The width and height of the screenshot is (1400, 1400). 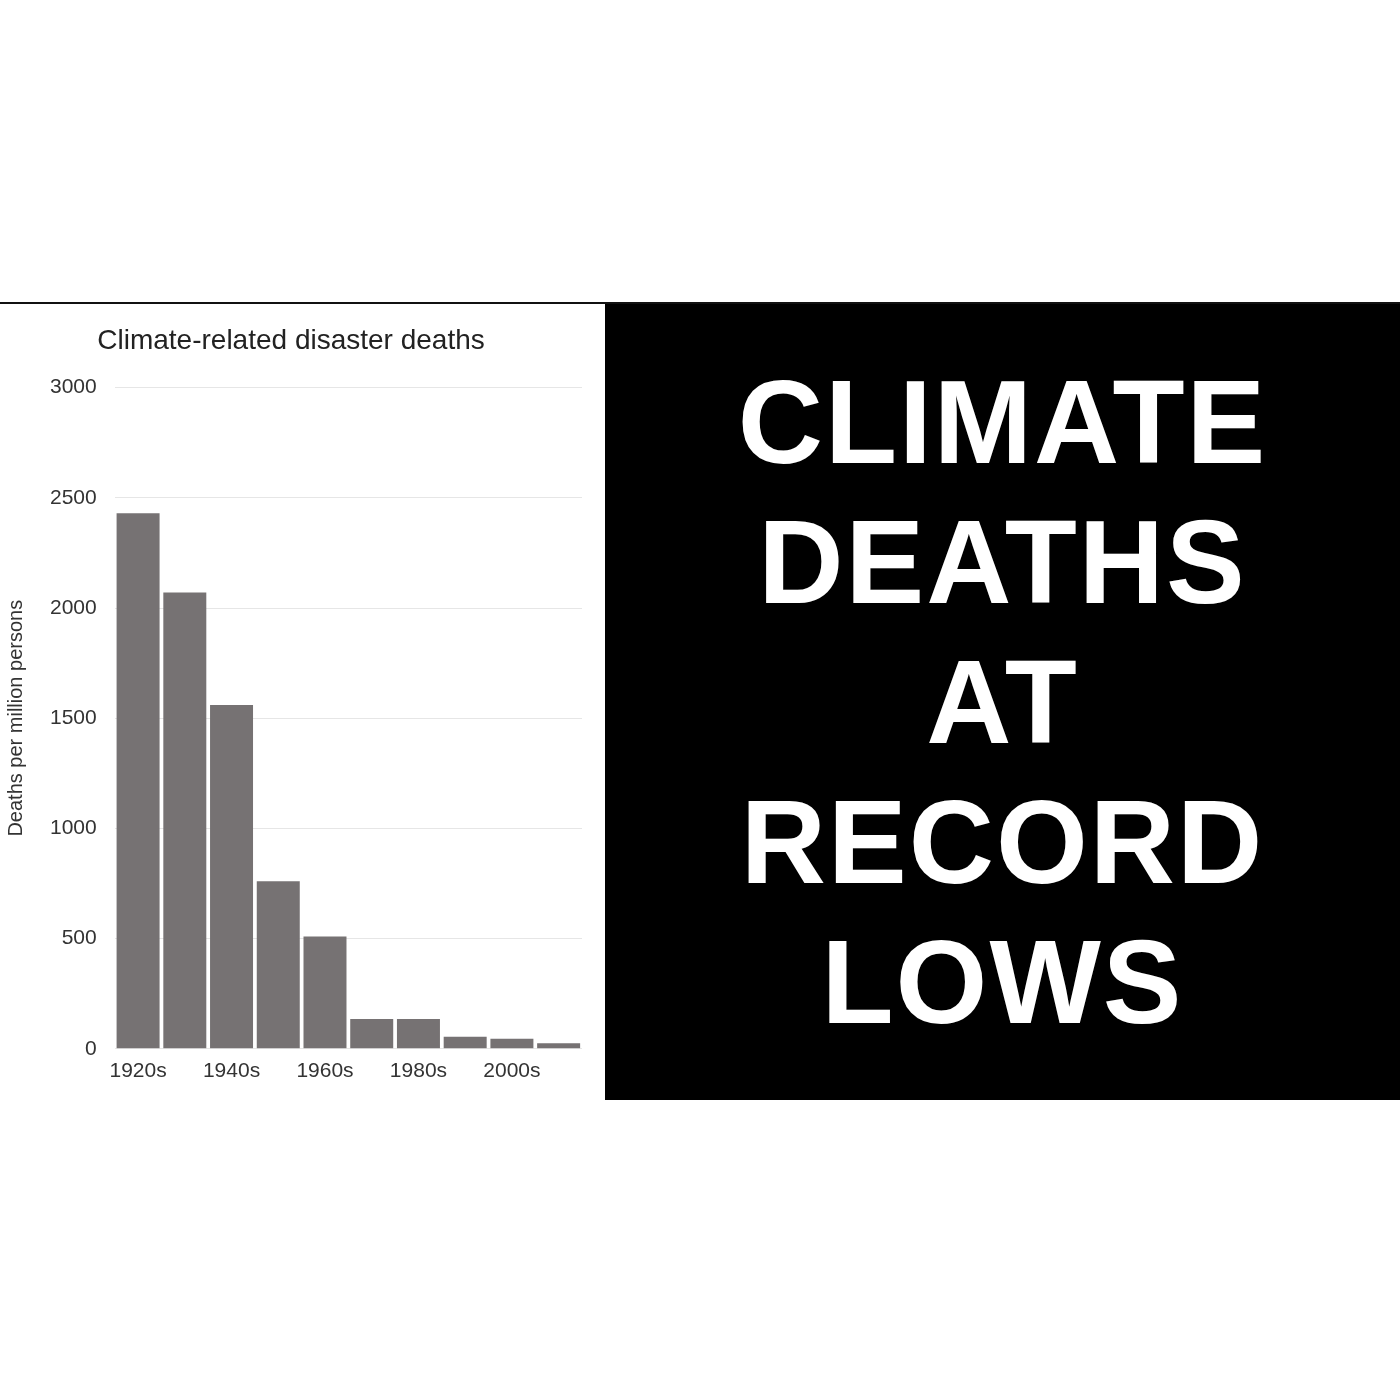 I want to click on x-tick-label: 2000s, so click(x=512, y=1070).